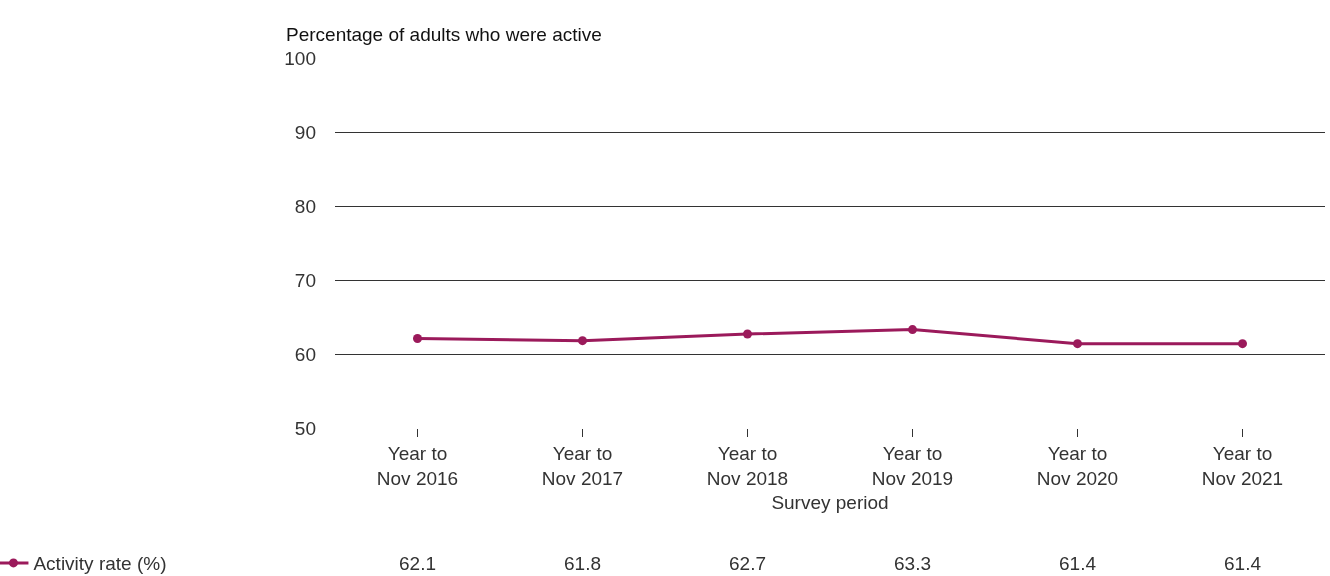  I want to click on x-tick-label: Year to Nov 2016, so click(417, 465).